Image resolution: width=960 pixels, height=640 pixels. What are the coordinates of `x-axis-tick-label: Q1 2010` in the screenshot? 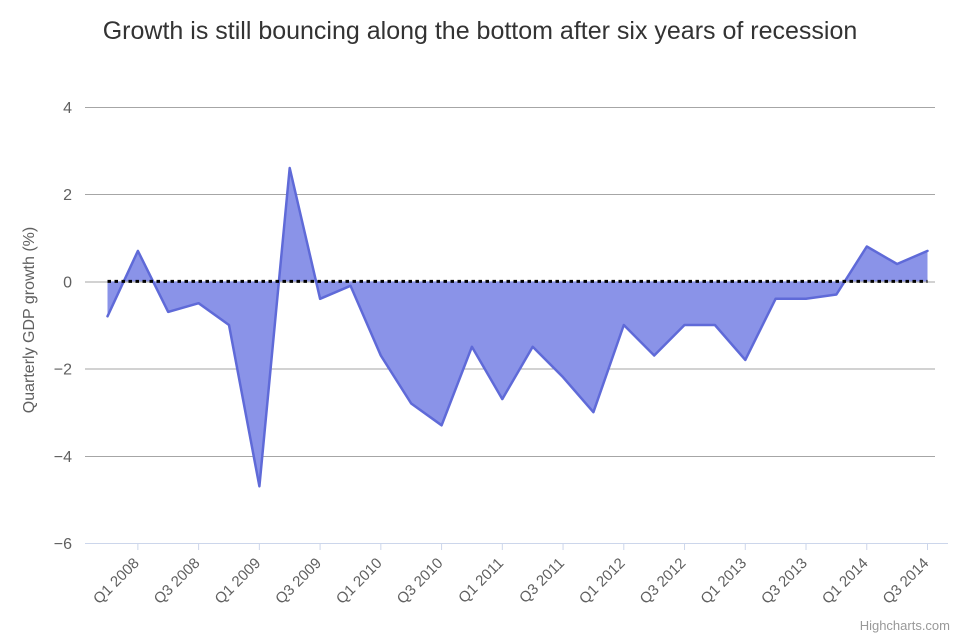 It's located at (359, 581).